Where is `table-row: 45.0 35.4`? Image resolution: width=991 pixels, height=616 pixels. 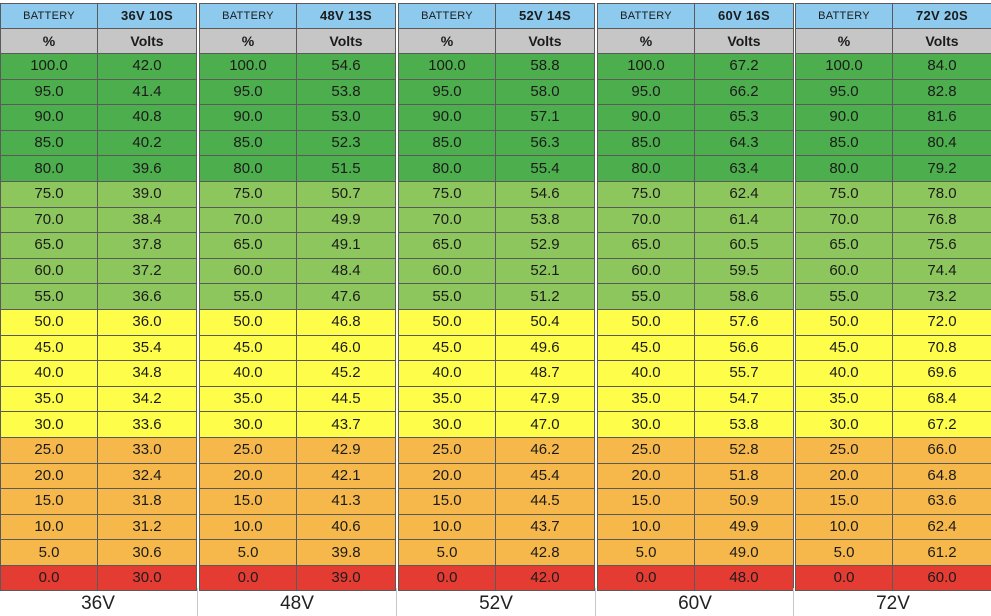
table-row: 45.0 35.4 is located at coordinates (98, 348).